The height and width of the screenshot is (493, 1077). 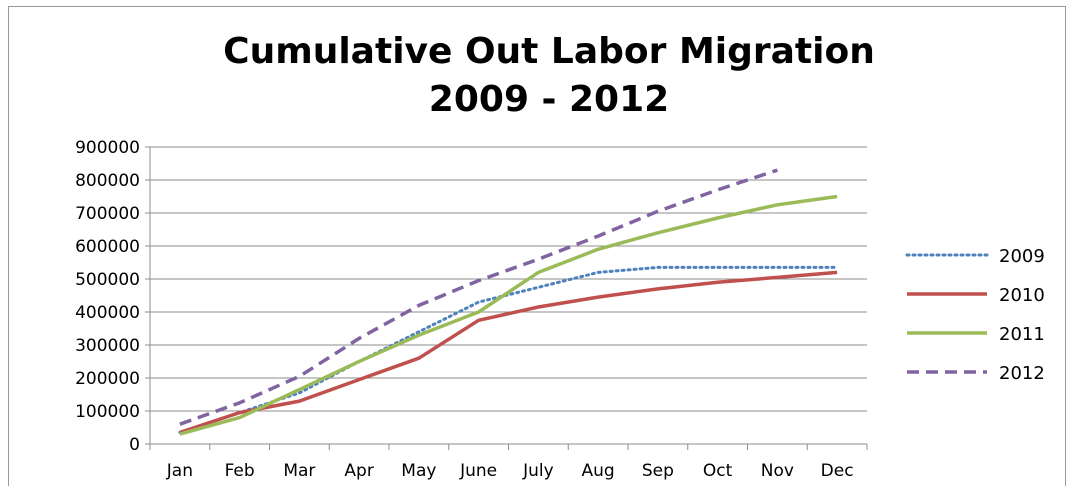 What do you see at coordinates (975, 315) in the screenshot?
I see `legend: 2009 2010 2011 2012` at bounding box center [975, 315].